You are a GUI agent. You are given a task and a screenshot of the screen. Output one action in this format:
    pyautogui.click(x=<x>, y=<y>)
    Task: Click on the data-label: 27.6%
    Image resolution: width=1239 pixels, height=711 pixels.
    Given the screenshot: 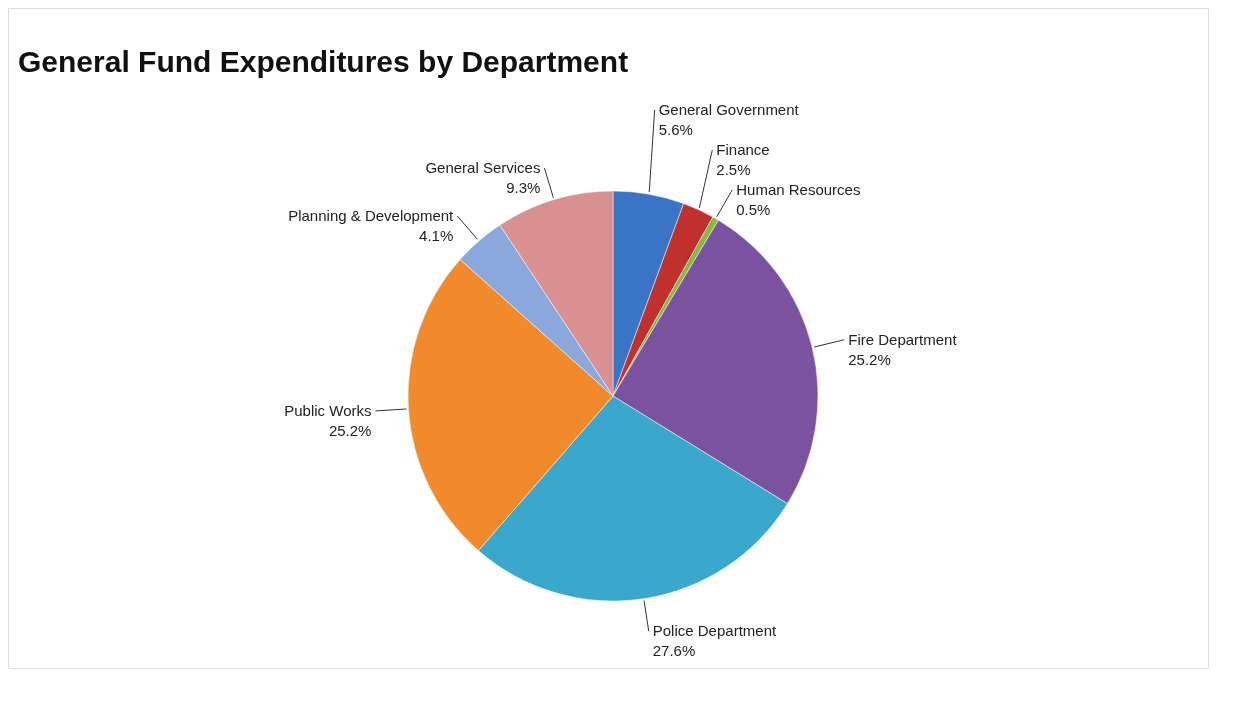 What is the action you would take?
    pyautogui.click(x=674, y=651)
    